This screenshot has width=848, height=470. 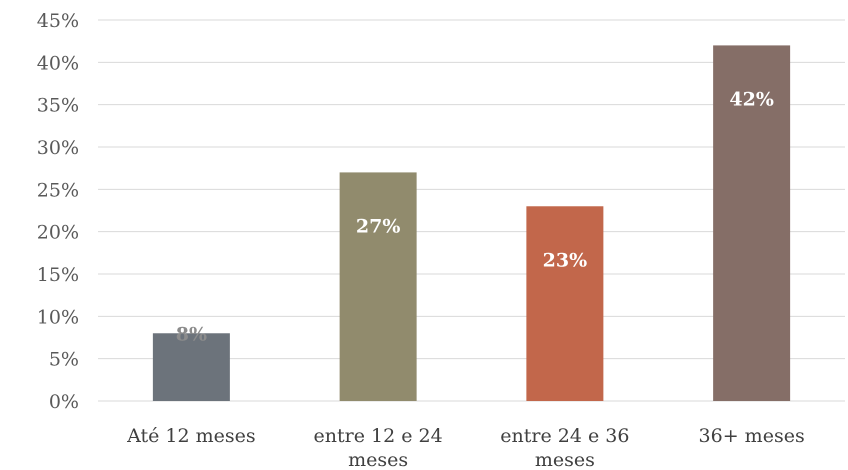 What do you see at coordinates (58, 63) in the screenshot?
I see `y-tick-label: 40%` at bounding box center [58, 63].